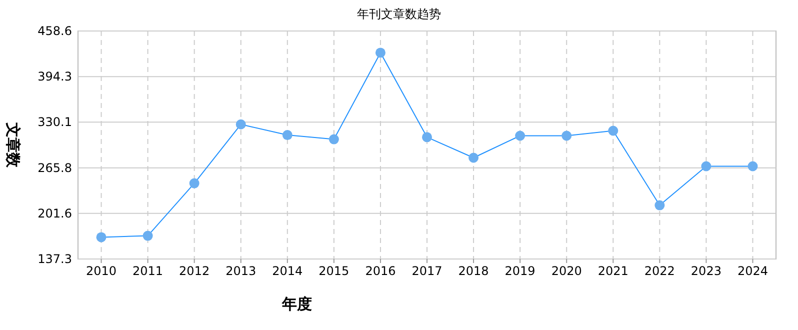  I want to click on x-tick-label: 2013, so click(241, 271).